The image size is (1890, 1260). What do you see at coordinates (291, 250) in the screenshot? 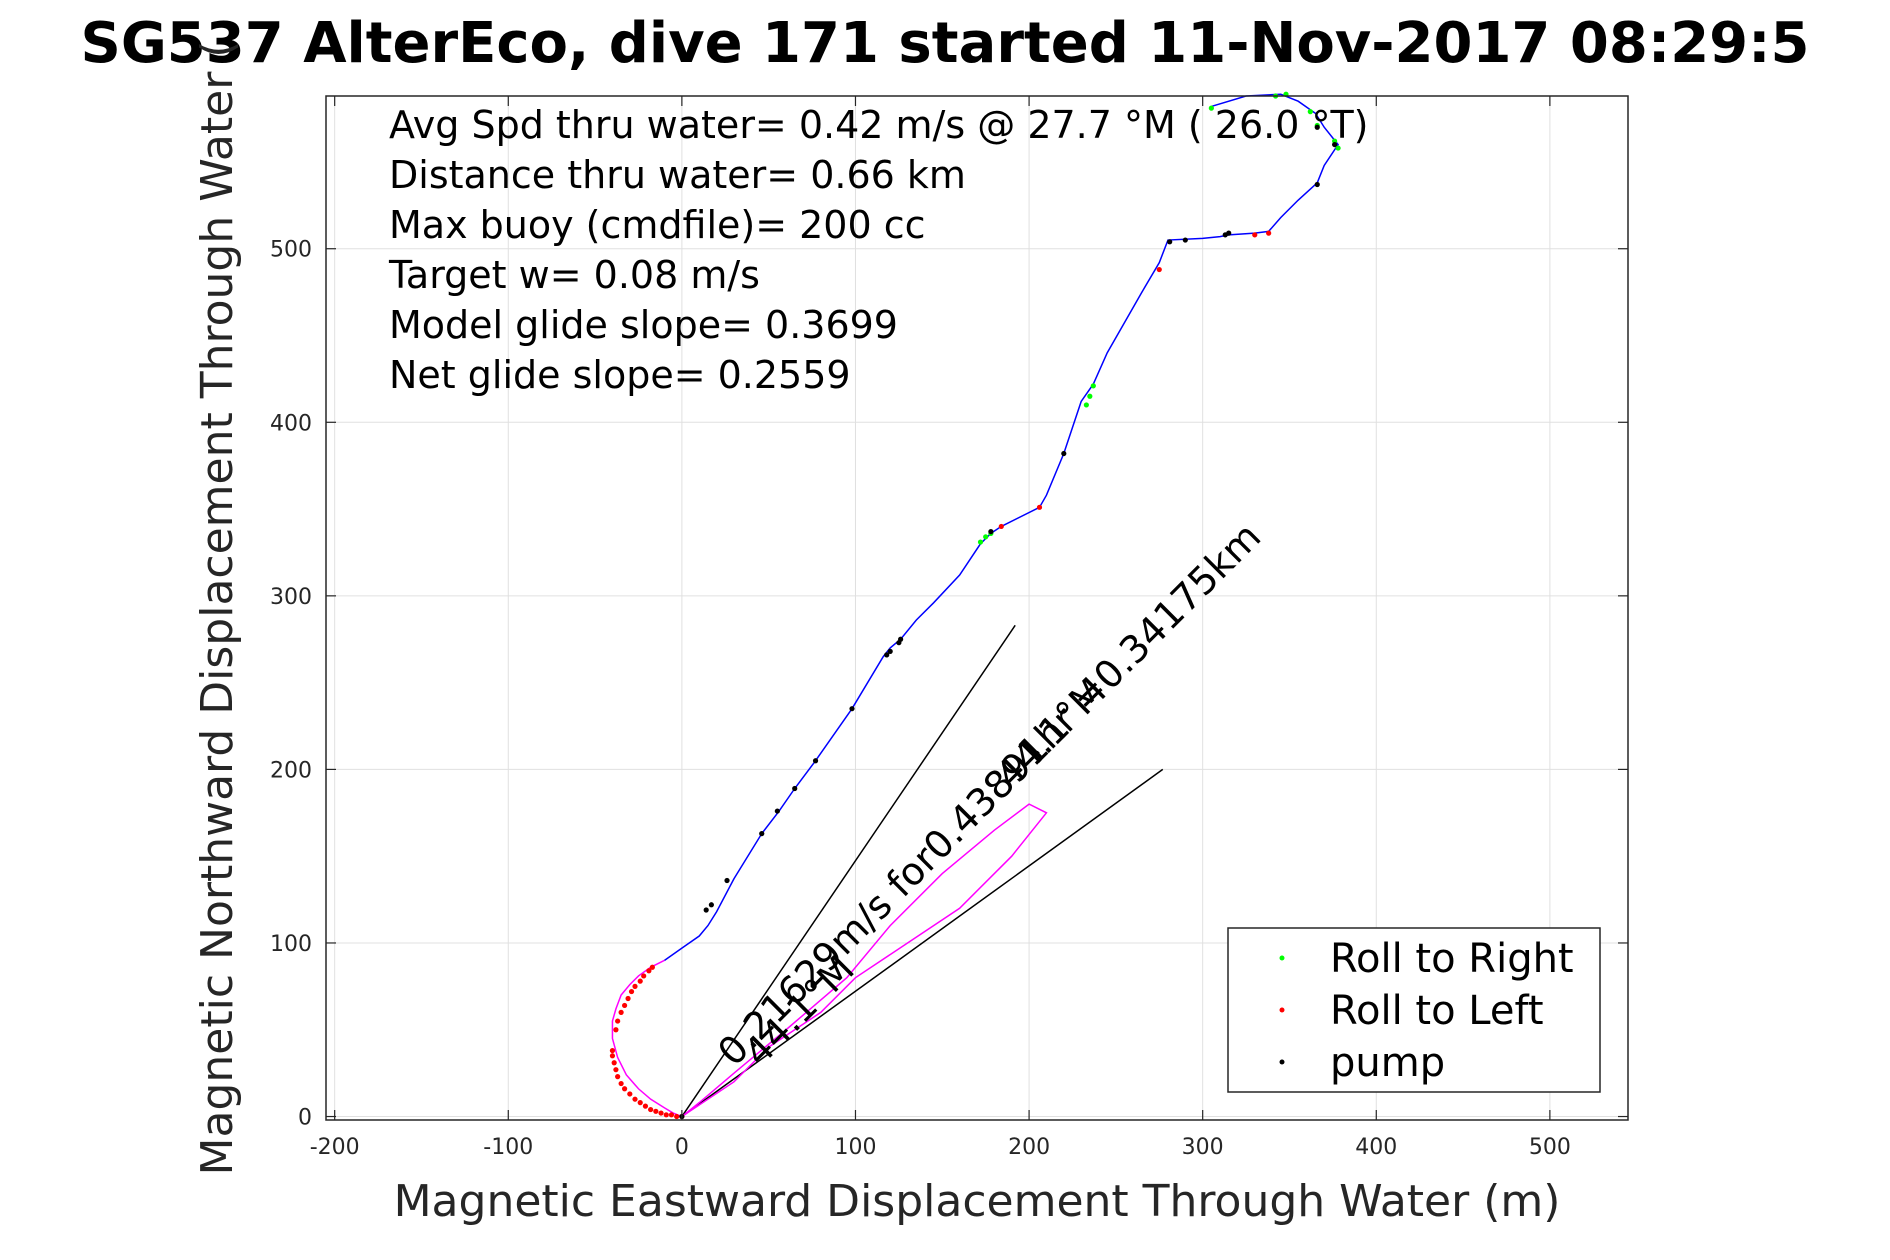
I see `y-tick-label: 500` at bounding box center [291, 250].